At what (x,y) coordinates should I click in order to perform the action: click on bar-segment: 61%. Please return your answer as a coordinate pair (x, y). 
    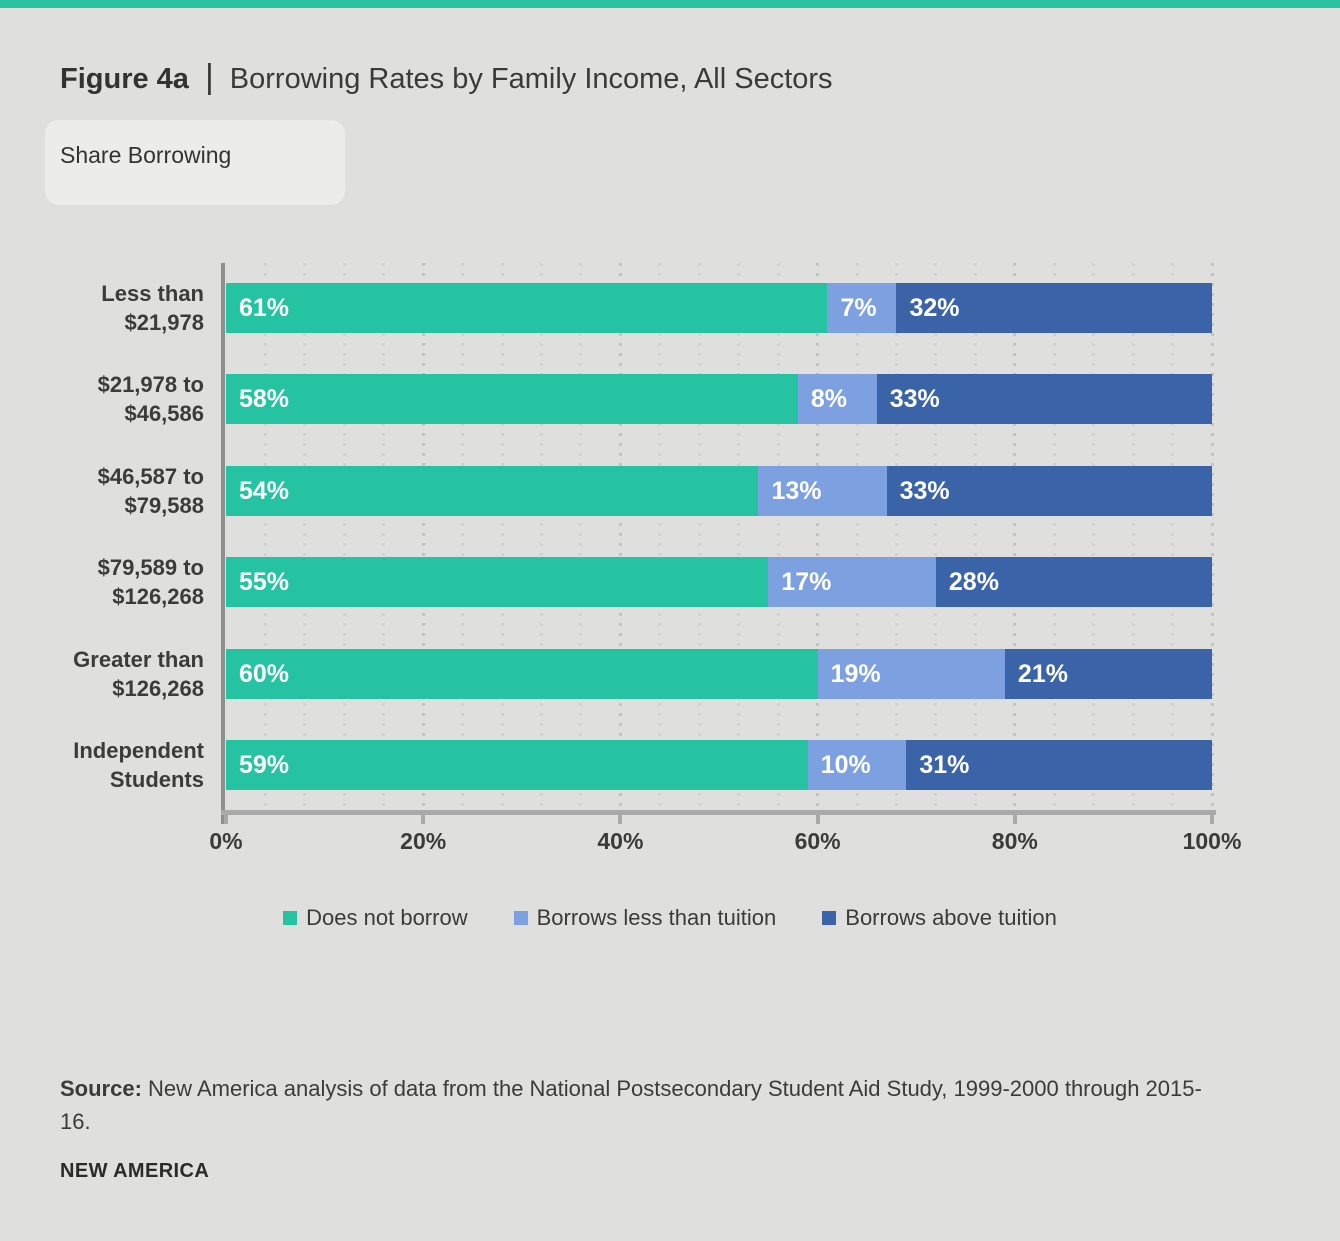
    Looking at the image, I should click on (527, 308).